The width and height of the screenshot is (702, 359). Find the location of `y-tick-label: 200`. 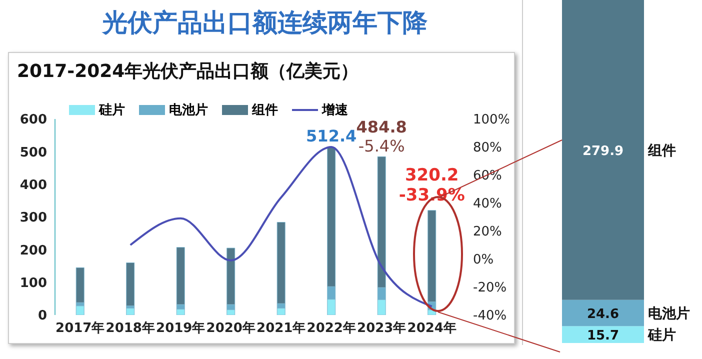

y-tick-label: 200 is located at coordinates (33, 250).